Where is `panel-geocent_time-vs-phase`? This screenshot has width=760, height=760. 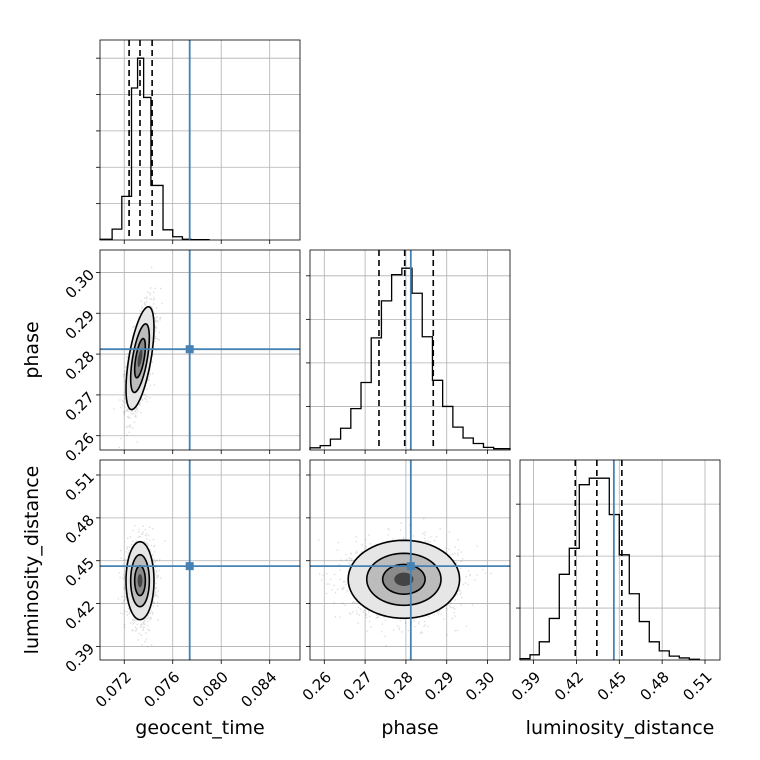 panel-geocent_time-vs-phase is located at coordinates (198, 351).